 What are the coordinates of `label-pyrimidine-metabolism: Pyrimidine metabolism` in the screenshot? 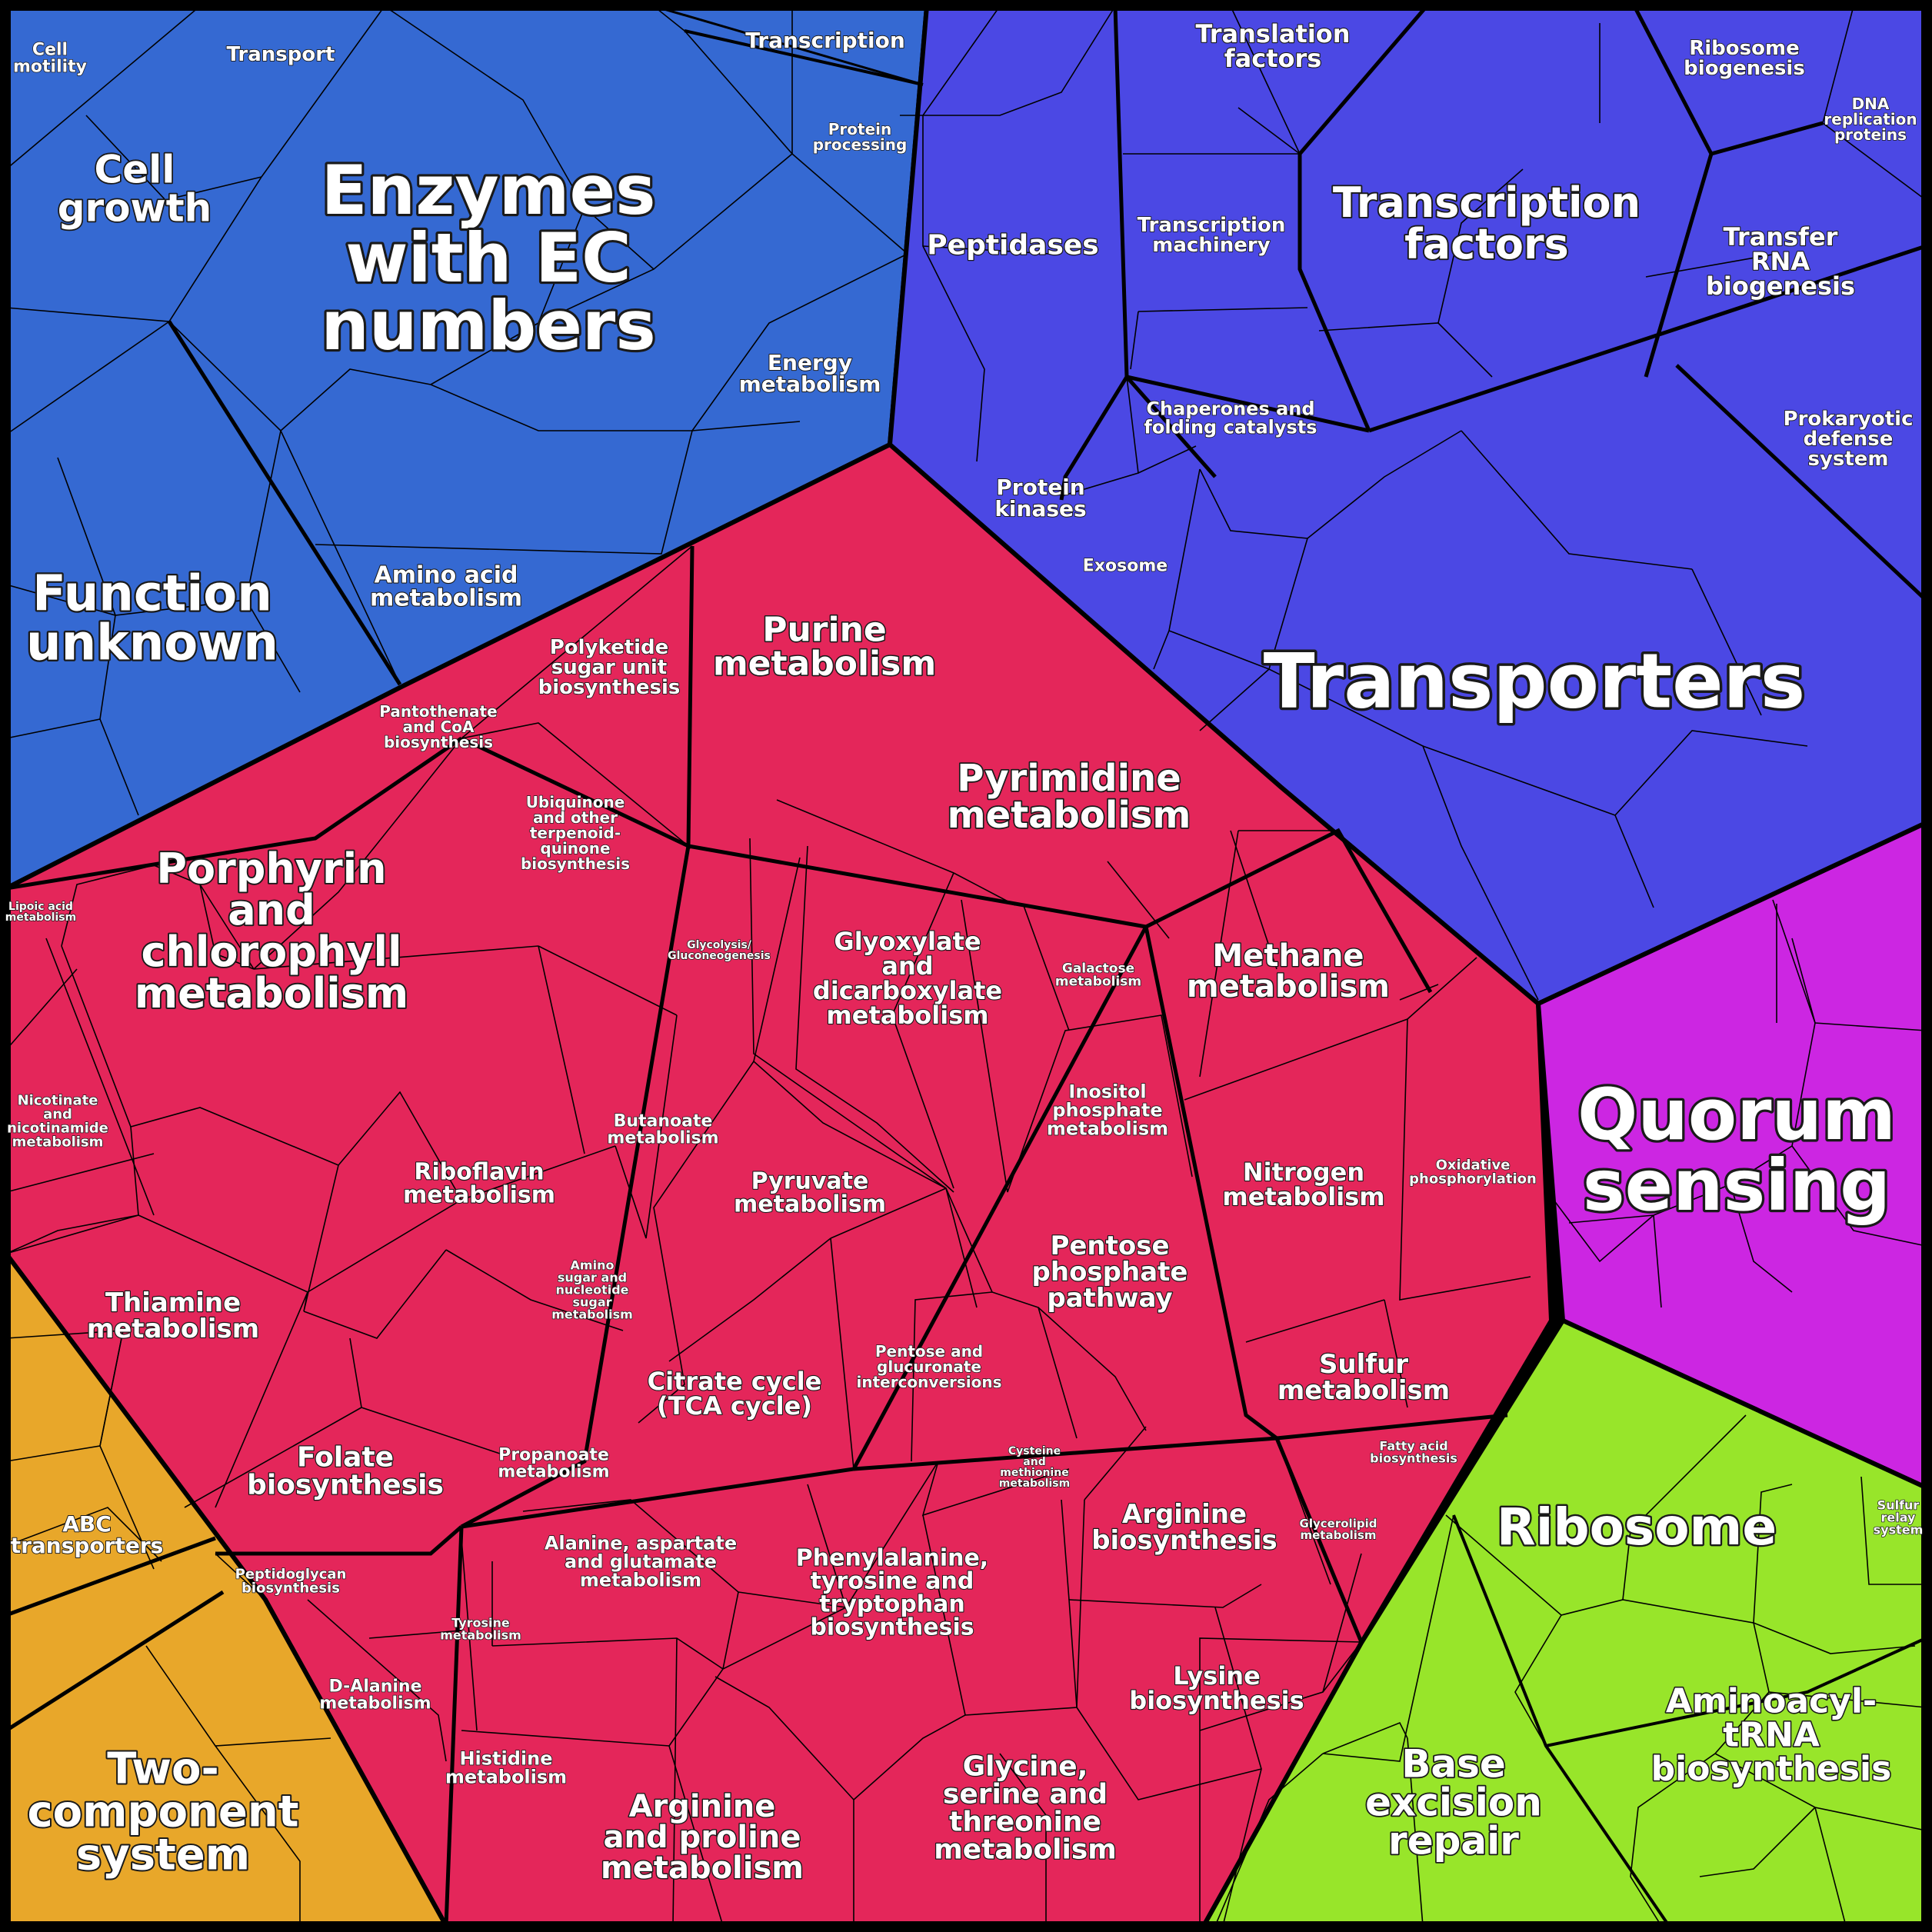 It's located at (1069, 797).